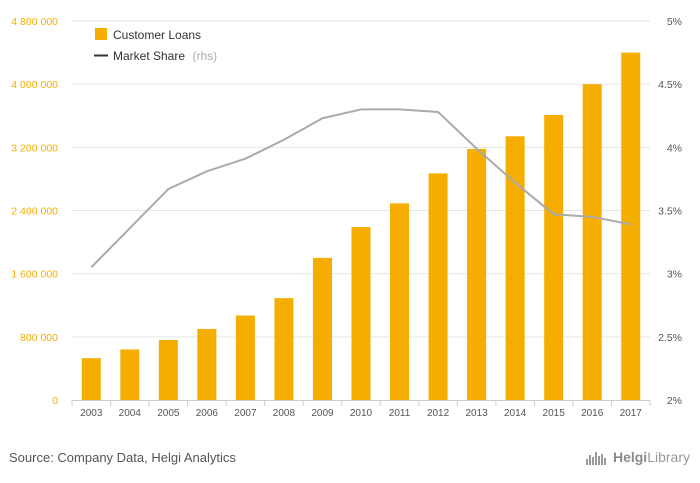 This screenshot has height=483, width=700. I want to click on x-axis-tick-label: 2008, so click(284, 413).